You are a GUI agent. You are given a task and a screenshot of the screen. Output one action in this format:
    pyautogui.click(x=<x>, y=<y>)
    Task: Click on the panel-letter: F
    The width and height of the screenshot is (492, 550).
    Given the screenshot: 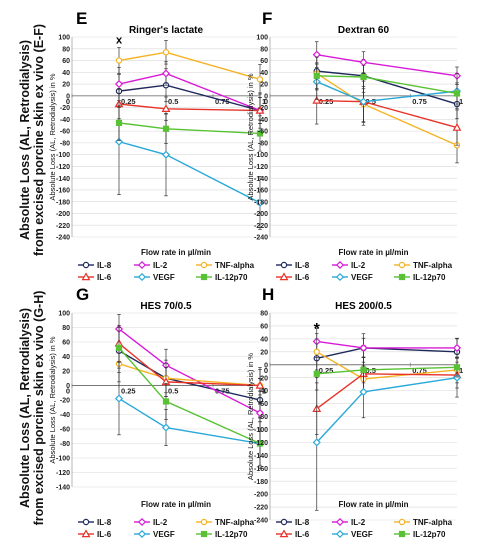 What is the action you would take?
    pyautogui.click(x=267, y=18)
    